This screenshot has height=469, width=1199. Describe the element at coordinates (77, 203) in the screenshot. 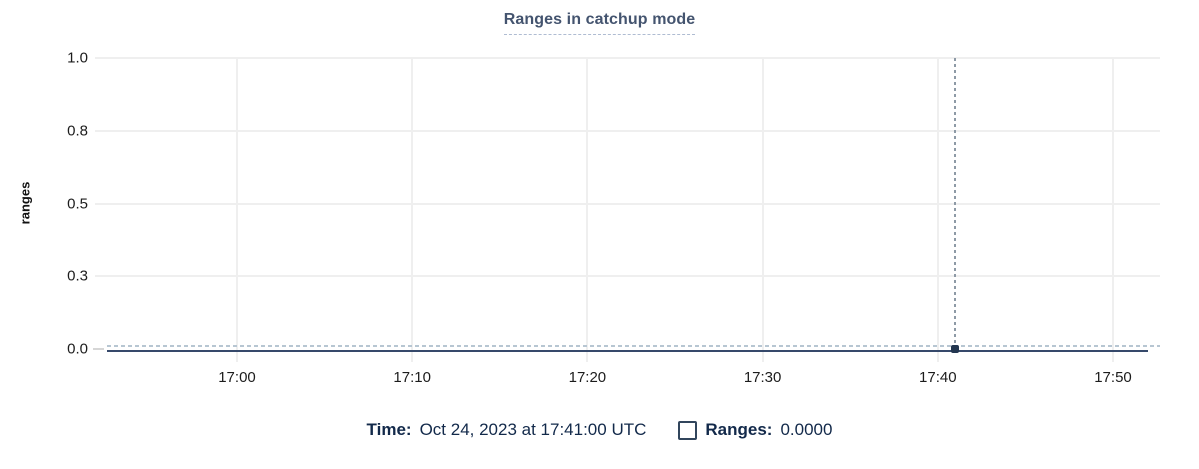

I see `y-tick-label: 0.5` at that location.